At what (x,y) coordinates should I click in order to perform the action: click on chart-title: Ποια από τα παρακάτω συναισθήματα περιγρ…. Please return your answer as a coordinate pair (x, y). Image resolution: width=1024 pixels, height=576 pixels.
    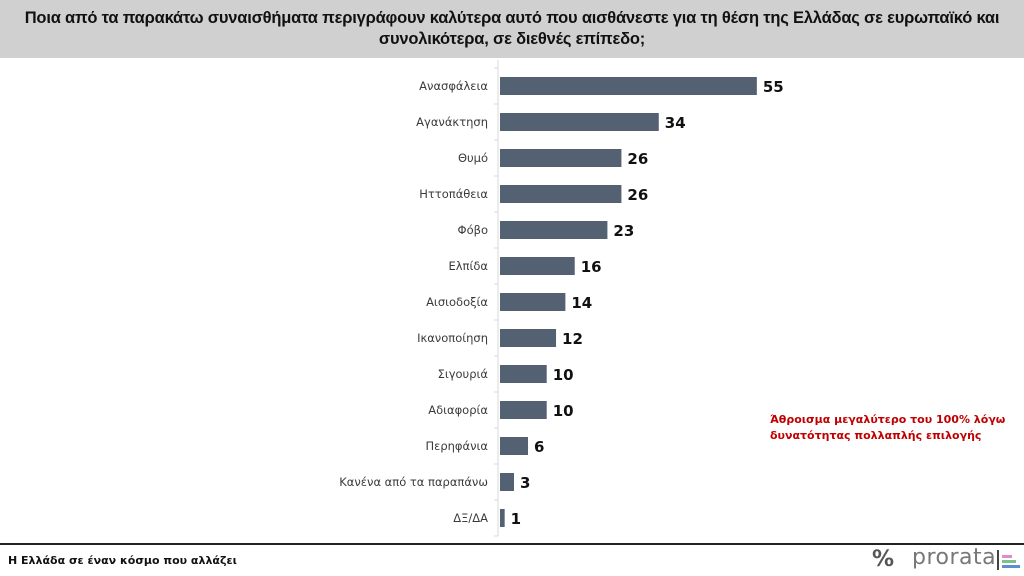
    Looking at the image, I should click on (512, 28).